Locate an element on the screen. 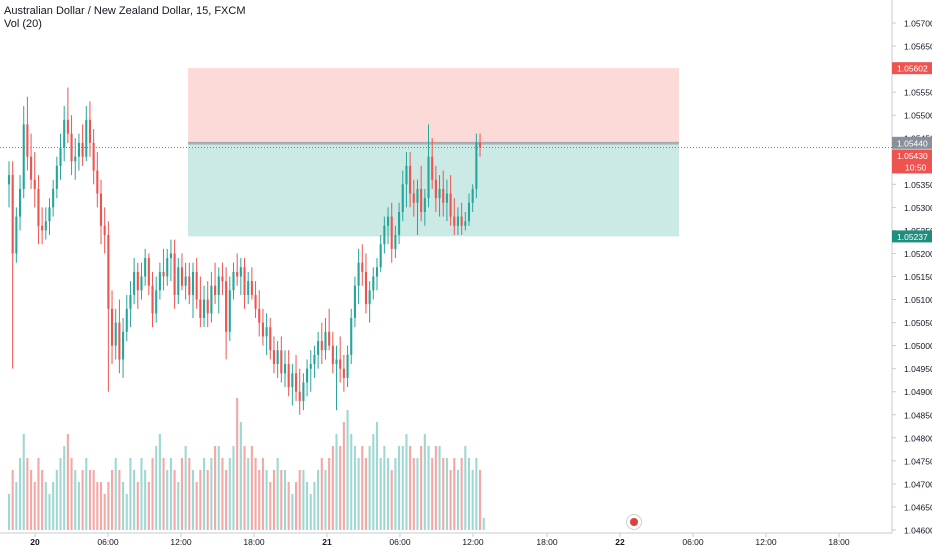  y-tick-label: 1.04650 is located at coordinates (918, 507).